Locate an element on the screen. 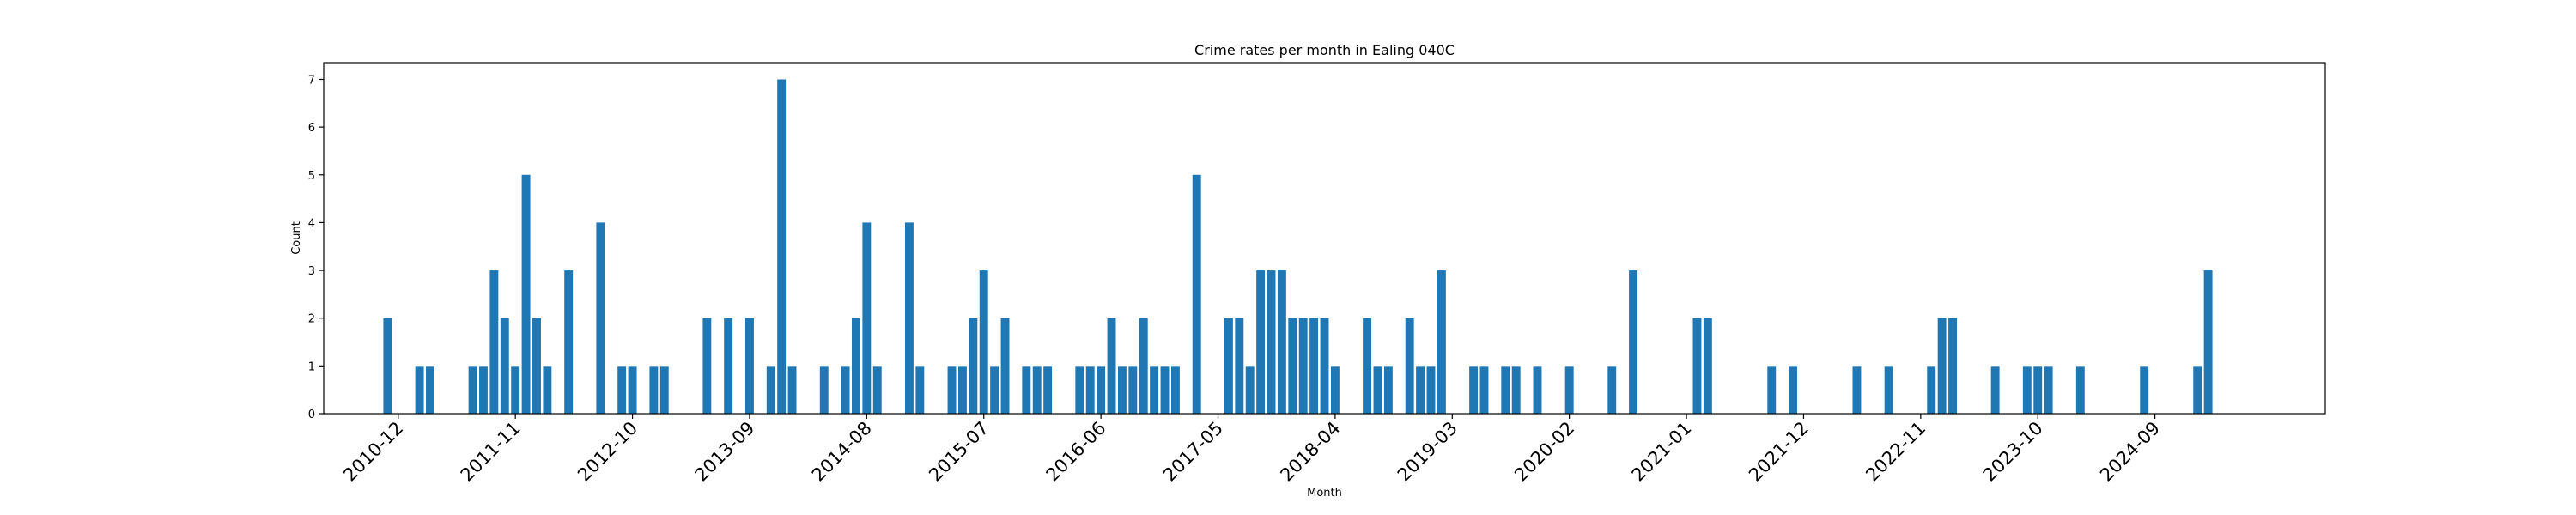 The image size is (2576, 515). y-tick-label: 6 is located at coordinates (312, 128).